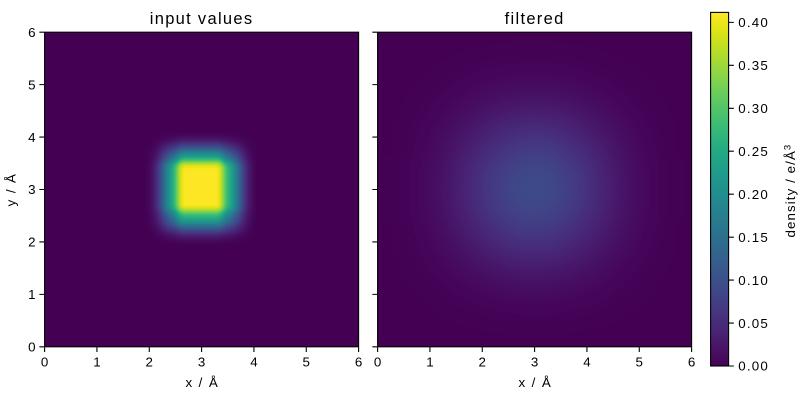 This screenshot has width=800, height=400. I want to click on svg-text: 0.05, so click(753, 323).